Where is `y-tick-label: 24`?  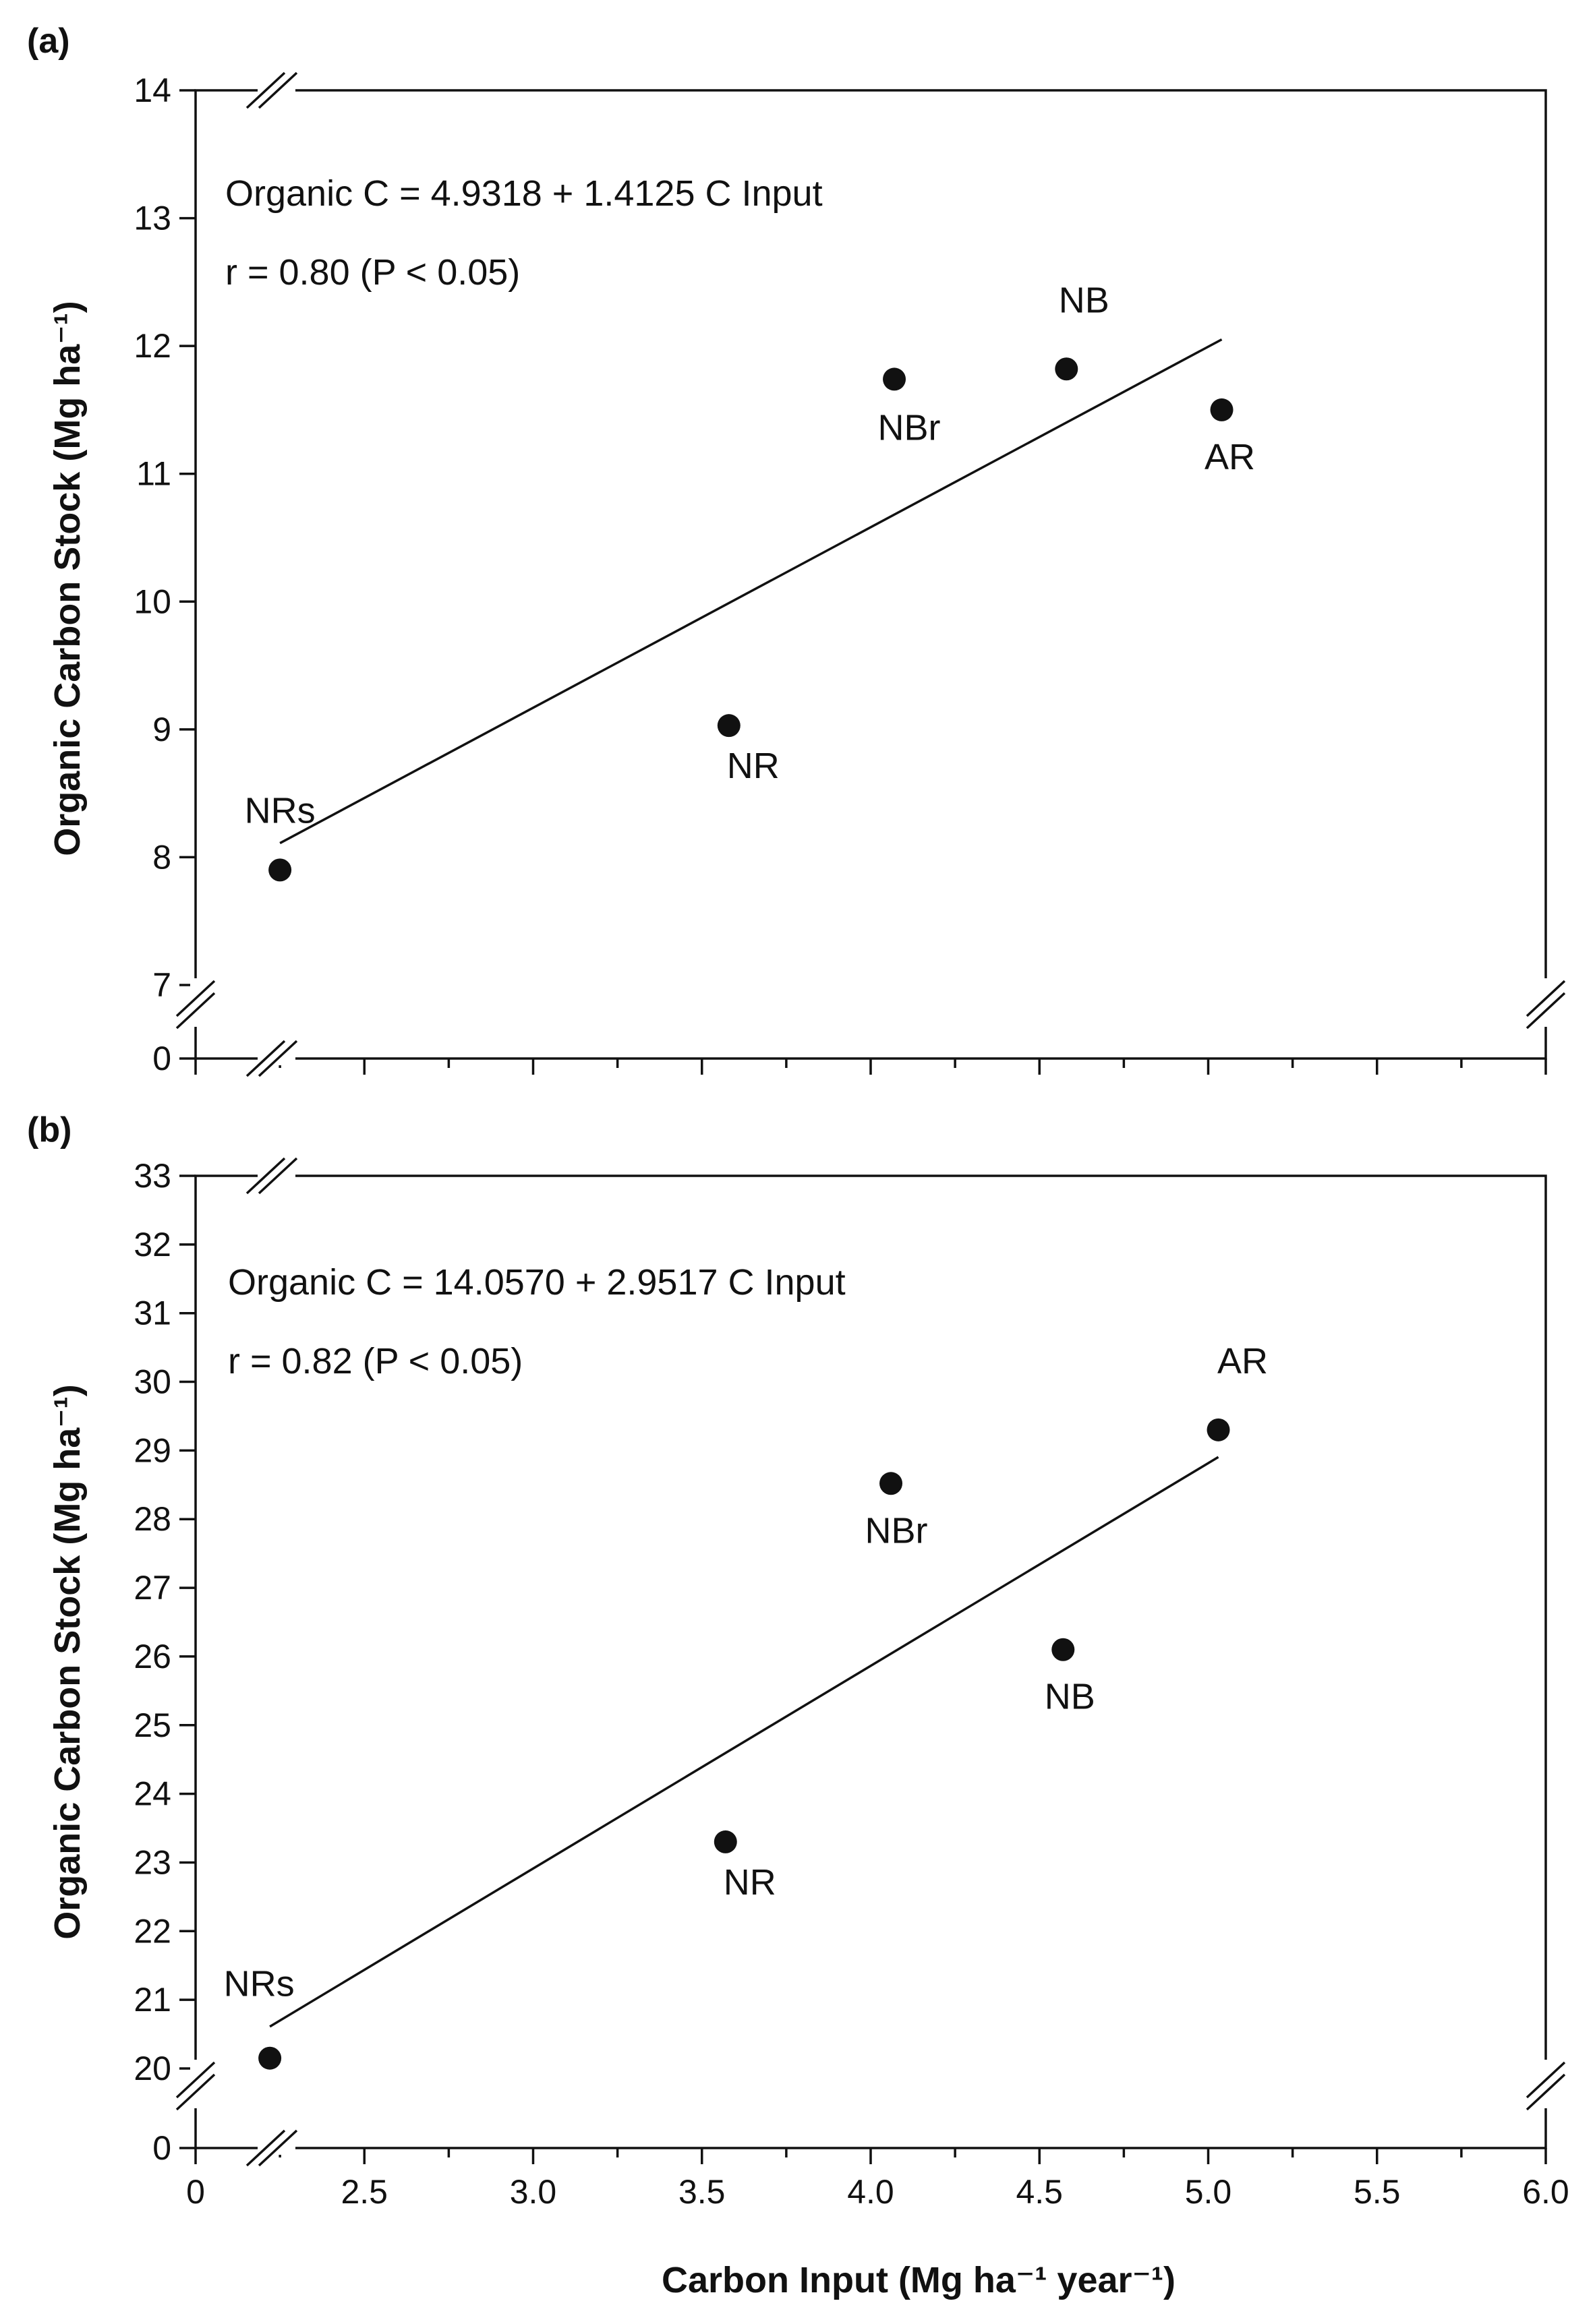
y-tick-label: 24 is located at coordinates (152, 1794).